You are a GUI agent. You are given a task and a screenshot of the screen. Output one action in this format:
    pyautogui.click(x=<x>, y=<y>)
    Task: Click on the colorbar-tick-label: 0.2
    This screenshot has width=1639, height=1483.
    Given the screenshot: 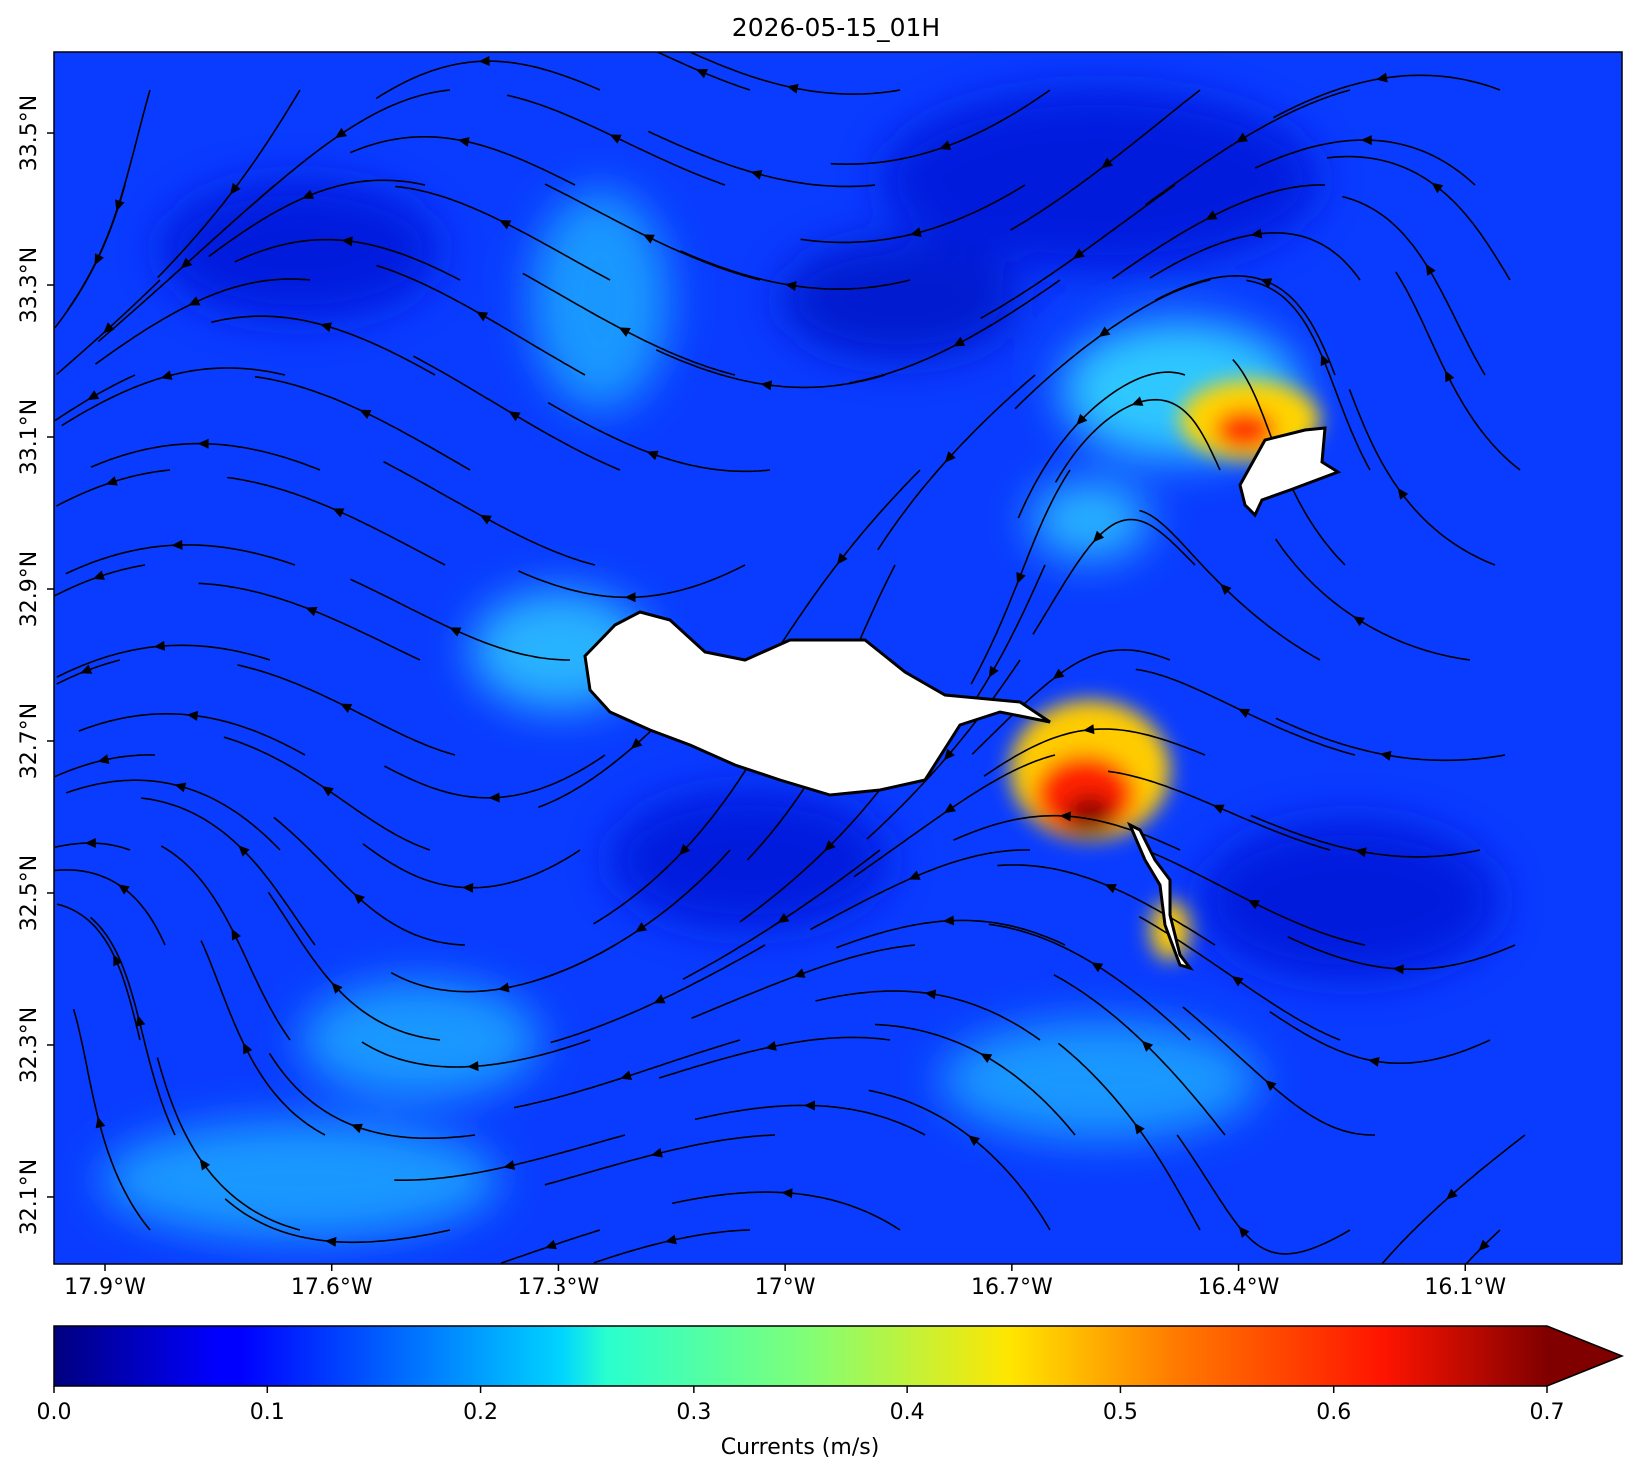 What is the action you would take?
    pyautogui.click(x=480, y=1412)
    